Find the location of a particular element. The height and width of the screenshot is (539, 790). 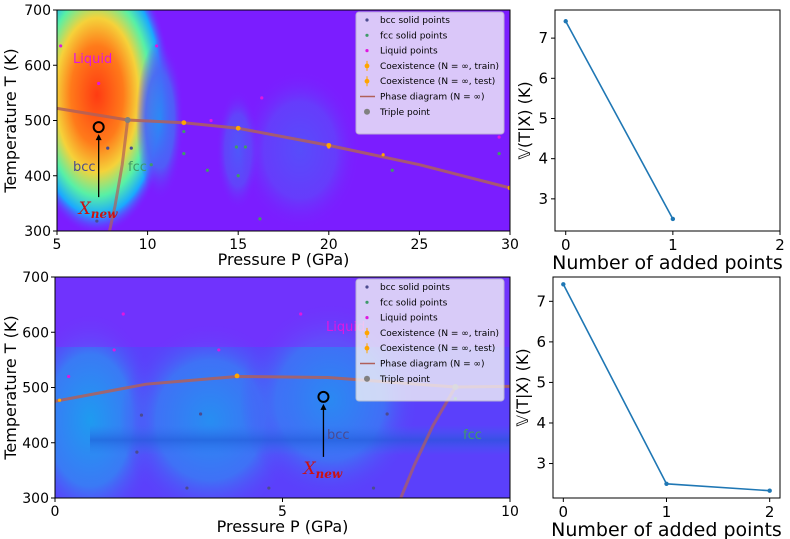

y-tick-label: 300 is located at coordinates (35, 499).